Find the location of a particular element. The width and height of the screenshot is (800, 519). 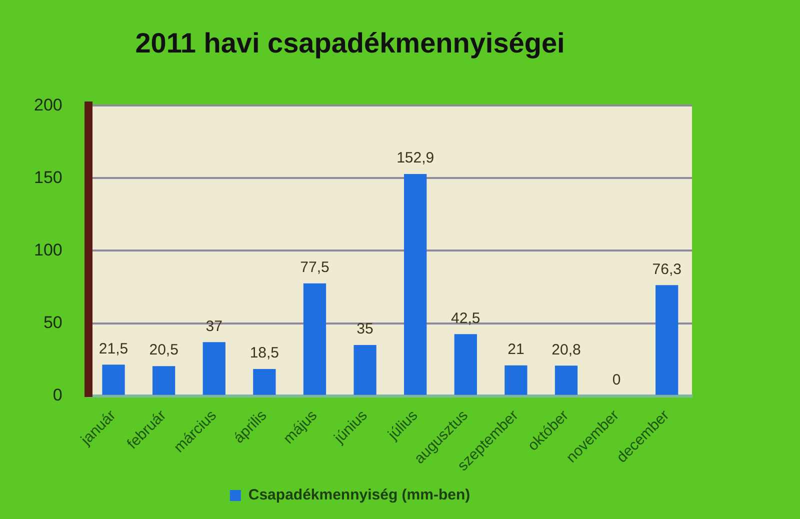

data-label: 18,5 is located at coordinates (265, 353).